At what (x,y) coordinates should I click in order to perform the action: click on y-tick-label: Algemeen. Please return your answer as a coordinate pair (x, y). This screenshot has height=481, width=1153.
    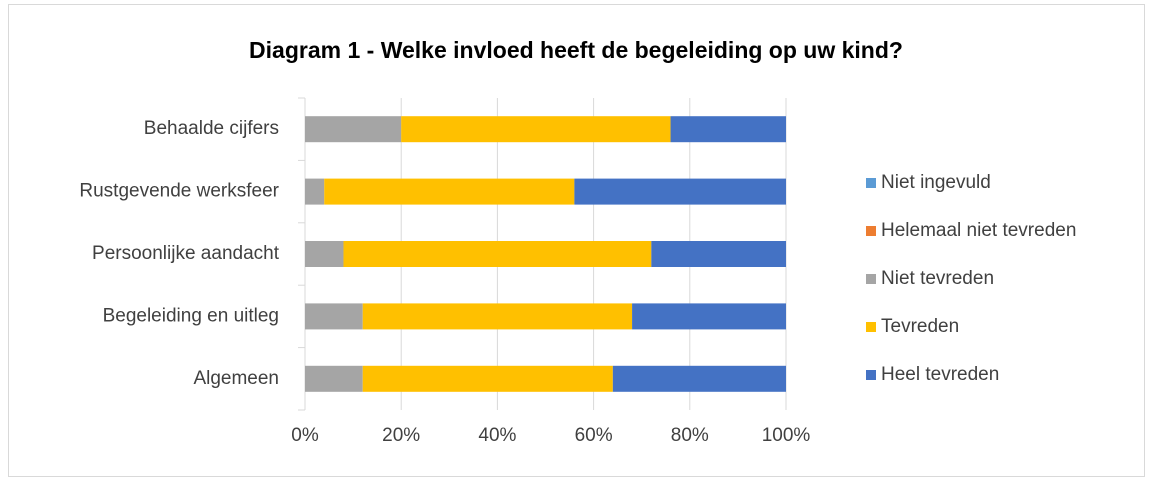
    Looking at the image, I should click on (236, 378).